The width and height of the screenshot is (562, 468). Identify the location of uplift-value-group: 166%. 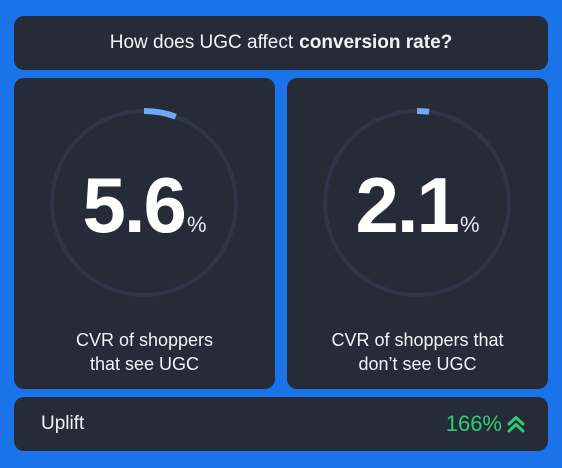
(486, 424).